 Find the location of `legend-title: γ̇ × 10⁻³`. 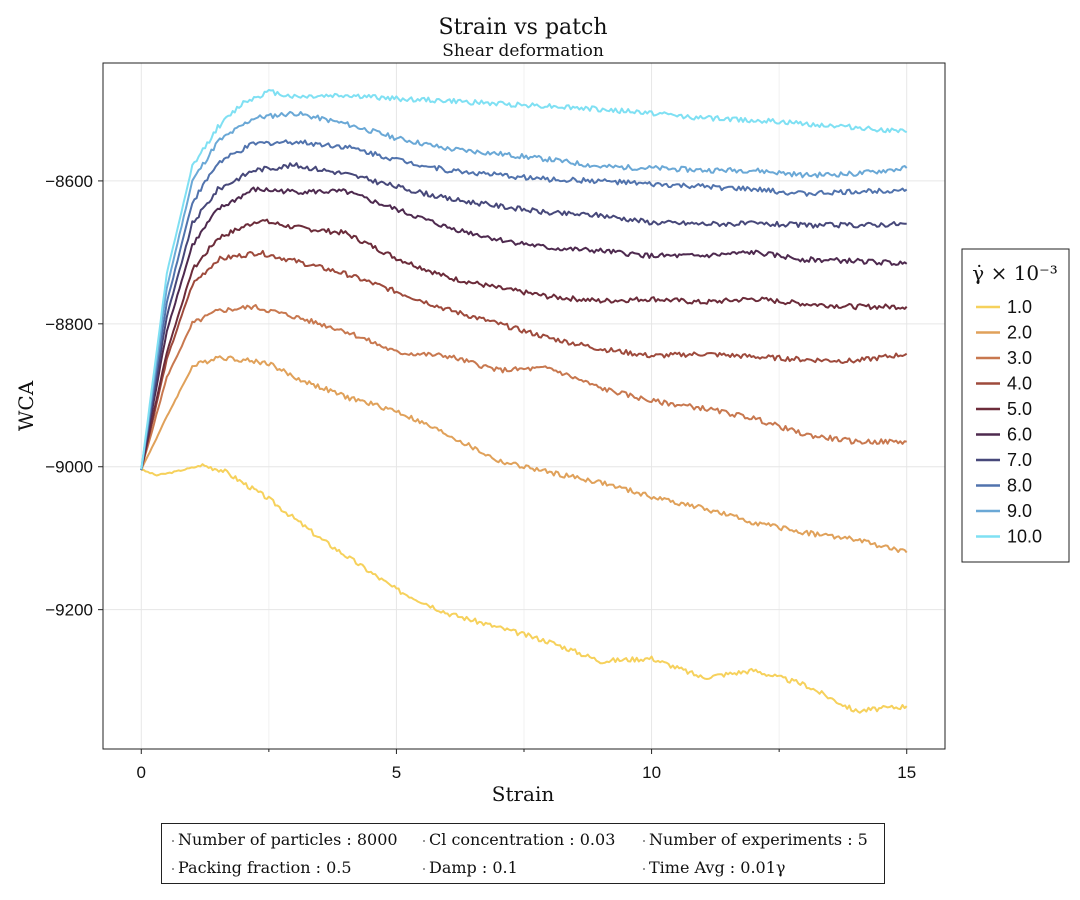

legend-title: γ̇ × 10⁻³ is located at coordinates (1014, 273).